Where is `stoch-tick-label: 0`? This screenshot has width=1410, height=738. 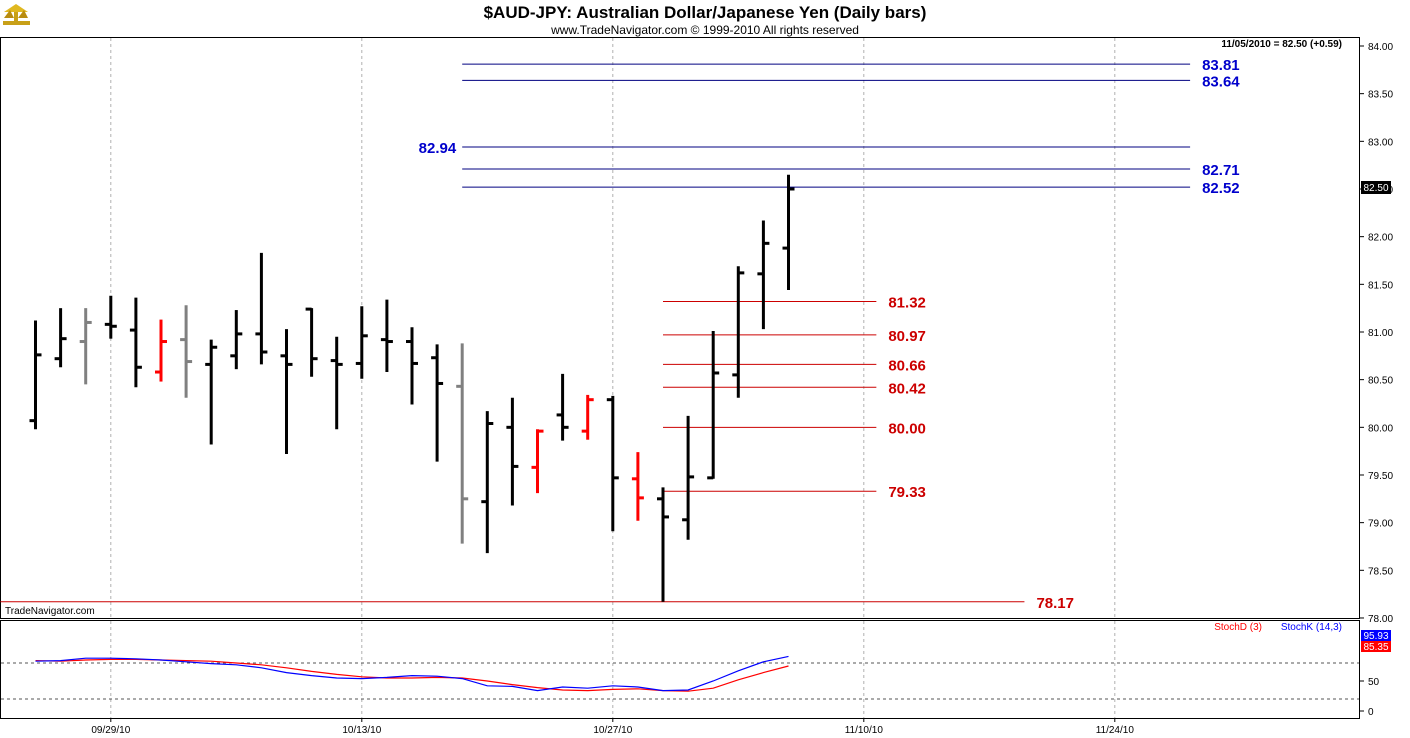 stoch-tick-label: 0 is located at coordinates (1371, 712).